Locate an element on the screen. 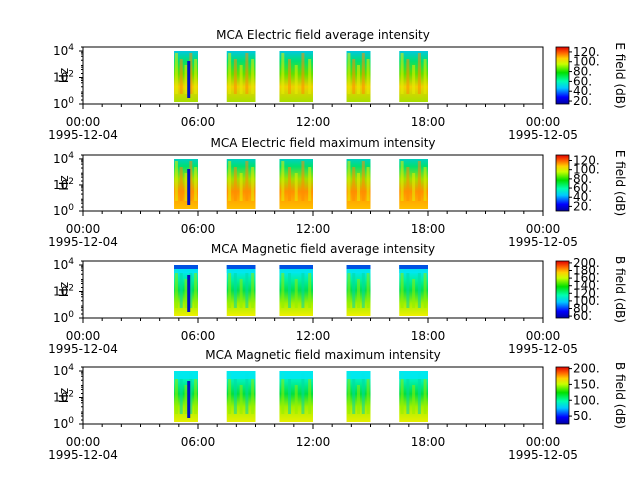 The image size is (640, 480). colorbar-tick-label: 180. is located at coordinates (586, 271).